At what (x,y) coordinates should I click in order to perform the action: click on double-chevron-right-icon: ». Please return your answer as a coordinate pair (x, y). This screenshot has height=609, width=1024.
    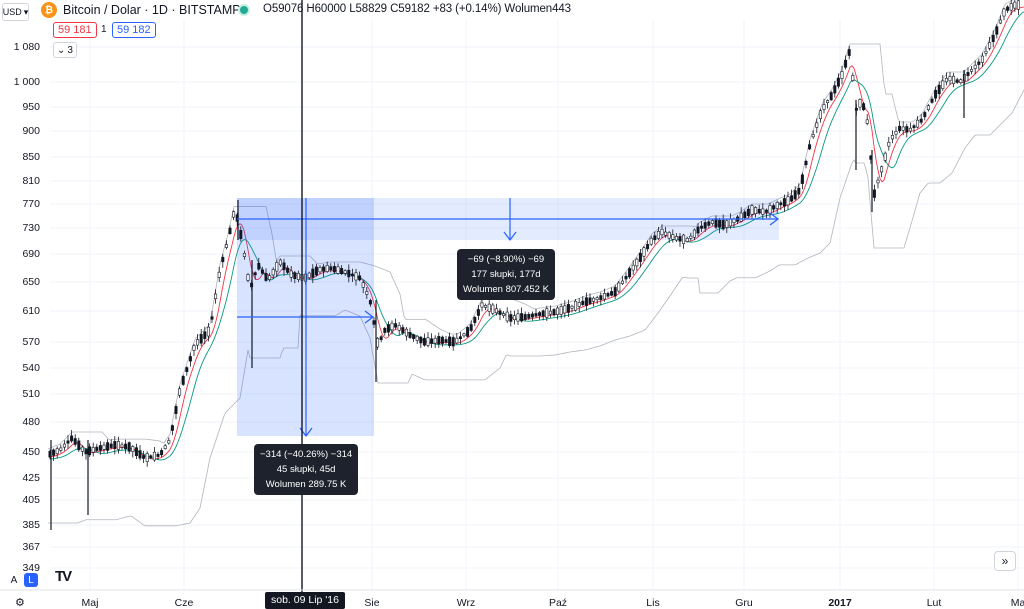
    Looking at the image, I should click on (1005, 561).